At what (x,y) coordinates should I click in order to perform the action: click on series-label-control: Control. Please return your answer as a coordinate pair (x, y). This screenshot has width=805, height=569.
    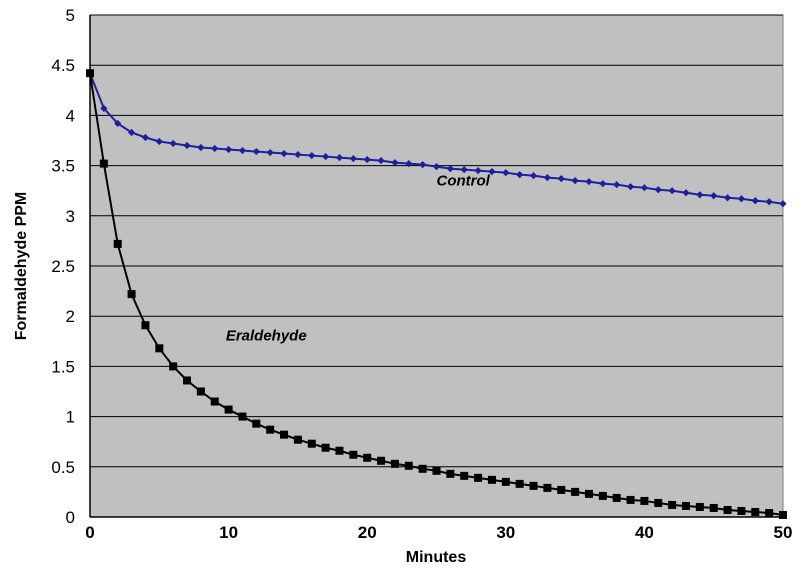
    Looking at the image, I should click on (464, 181).